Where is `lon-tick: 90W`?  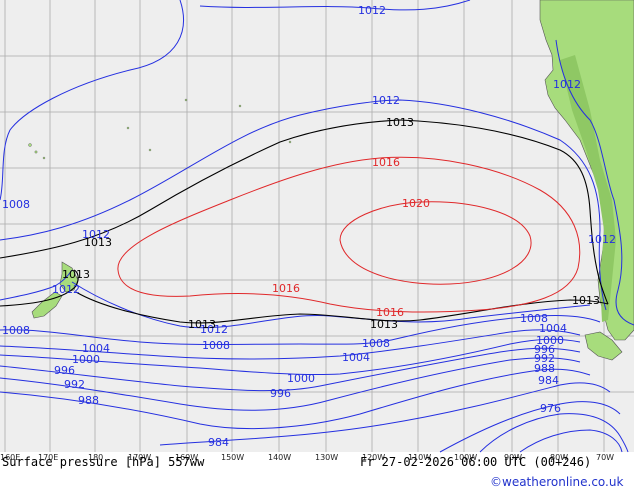
lon-tick: 90W is located at coordinates (513, 457).